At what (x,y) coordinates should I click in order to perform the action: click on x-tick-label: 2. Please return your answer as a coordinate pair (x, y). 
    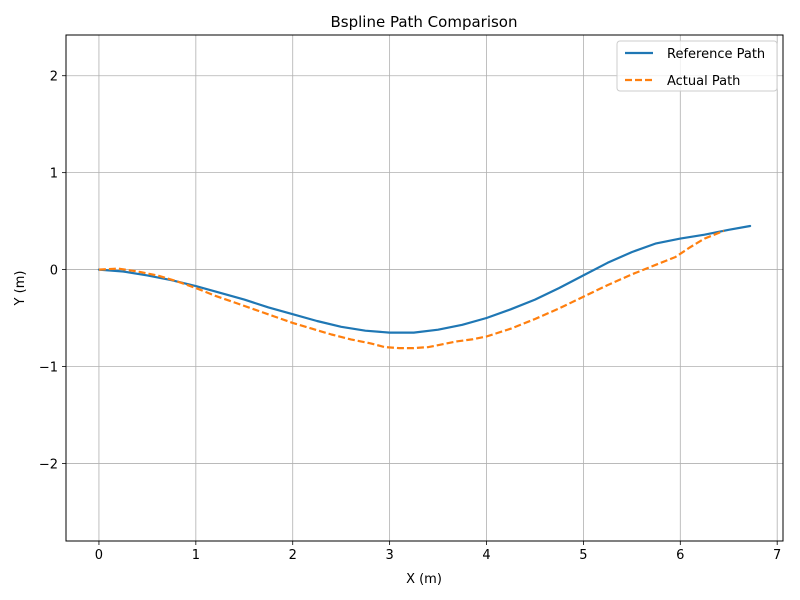
    Looking at the image, I should click on (293, 555).